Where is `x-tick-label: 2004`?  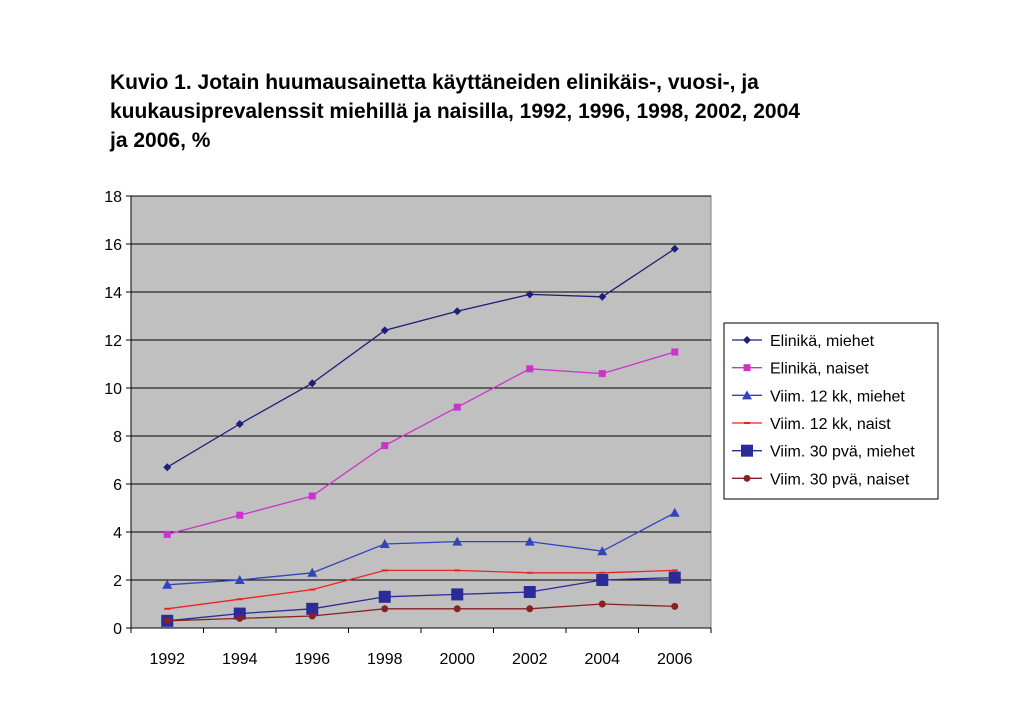 x-tick-label: 2004 is located at coordinates (602, 659).